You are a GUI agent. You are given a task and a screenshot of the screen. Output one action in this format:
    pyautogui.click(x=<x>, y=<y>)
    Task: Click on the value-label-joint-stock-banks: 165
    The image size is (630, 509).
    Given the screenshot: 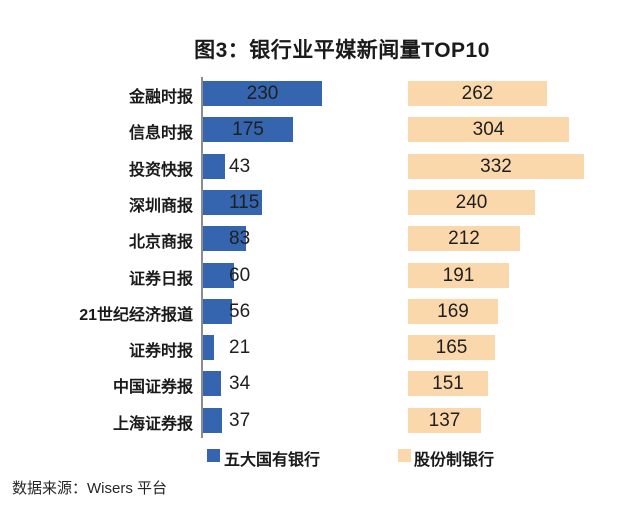 What is the action you would take?
    pyautogui.click(x=451, y=347)
    